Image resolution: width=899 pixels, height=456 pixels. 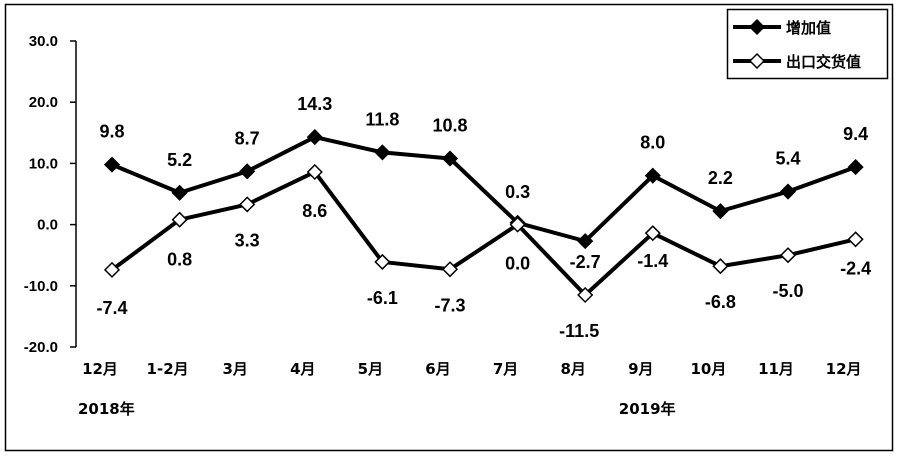 I want to click on data-label: 5.2, so click(x=179, y=160).